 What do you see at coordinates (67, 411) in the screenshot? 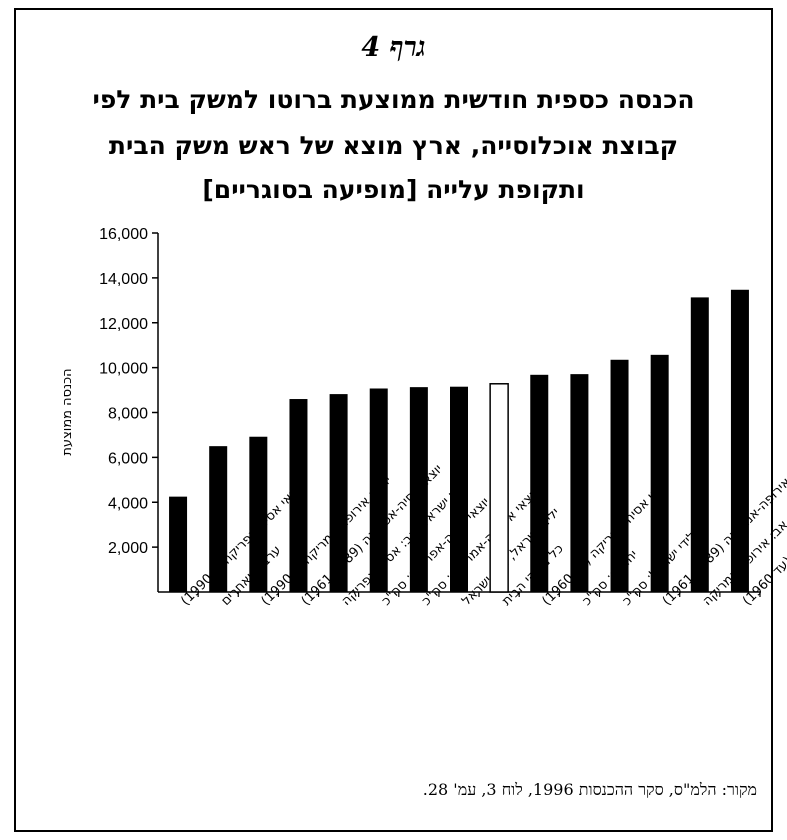
I see `y-axis-title: הכנסה ממוצעת` at bounding box center [67, 411].